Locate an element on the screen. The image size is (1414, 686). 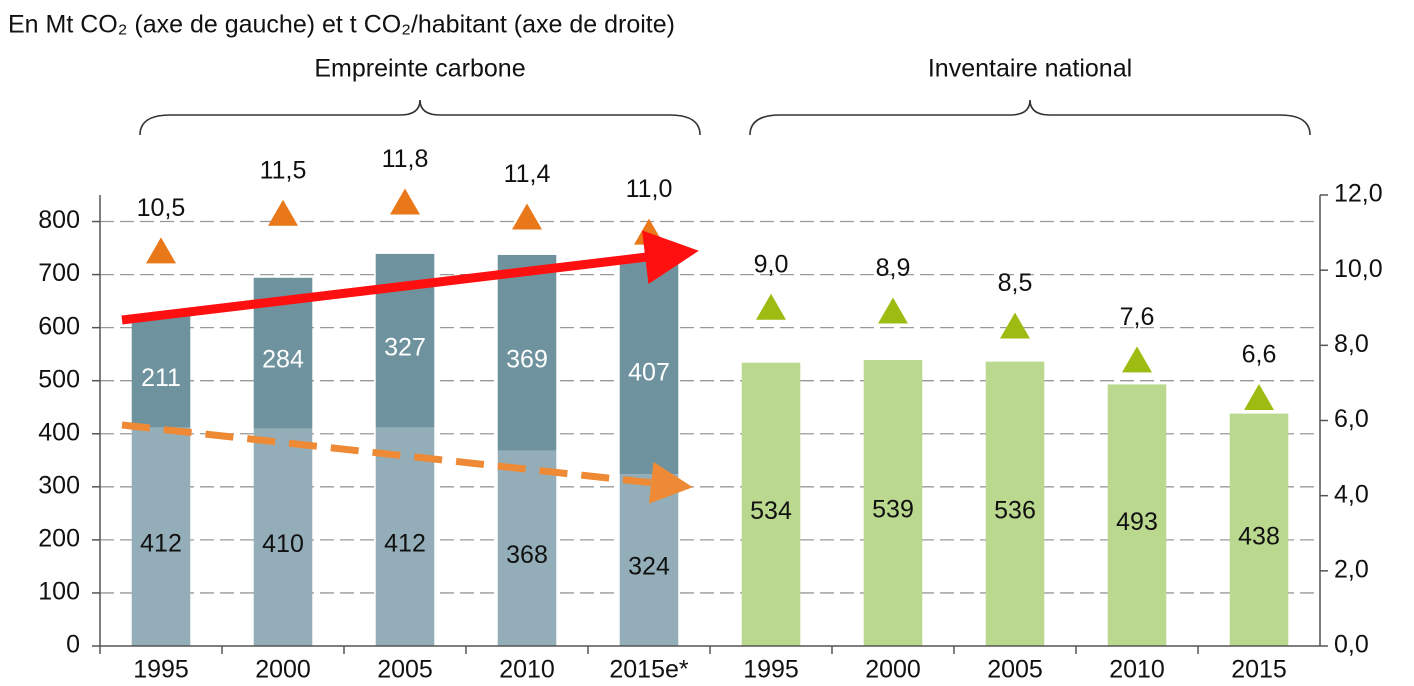
bar-value-label: 438 is located at coordinates (1259, 536).